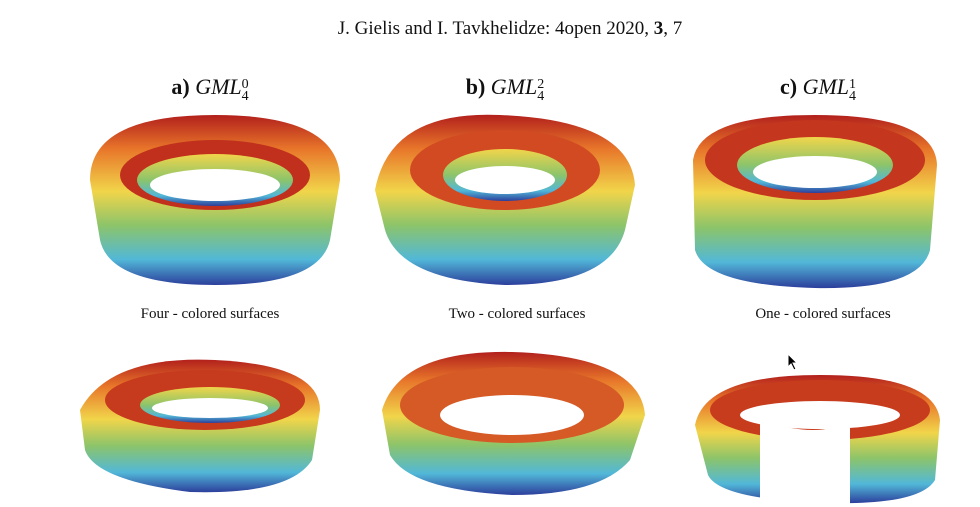 This screenshot has height=507, width=980. I want to click on caption-b: Two - colored surfaces, so click(517, 314).